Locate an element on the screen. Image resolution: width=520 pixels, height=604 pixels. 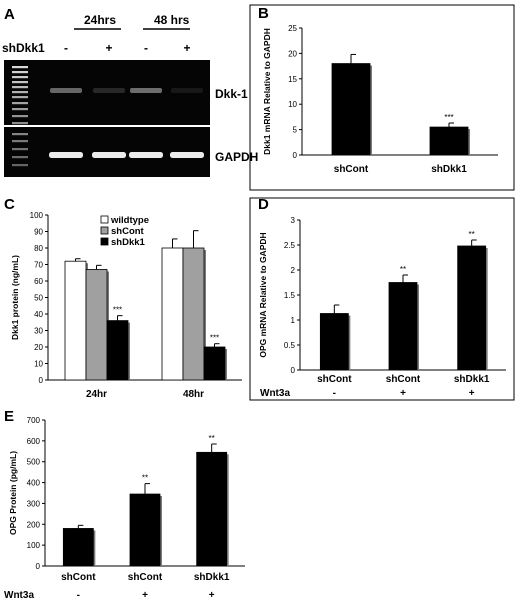
gel-image-top is located at coordinates (107, 92).